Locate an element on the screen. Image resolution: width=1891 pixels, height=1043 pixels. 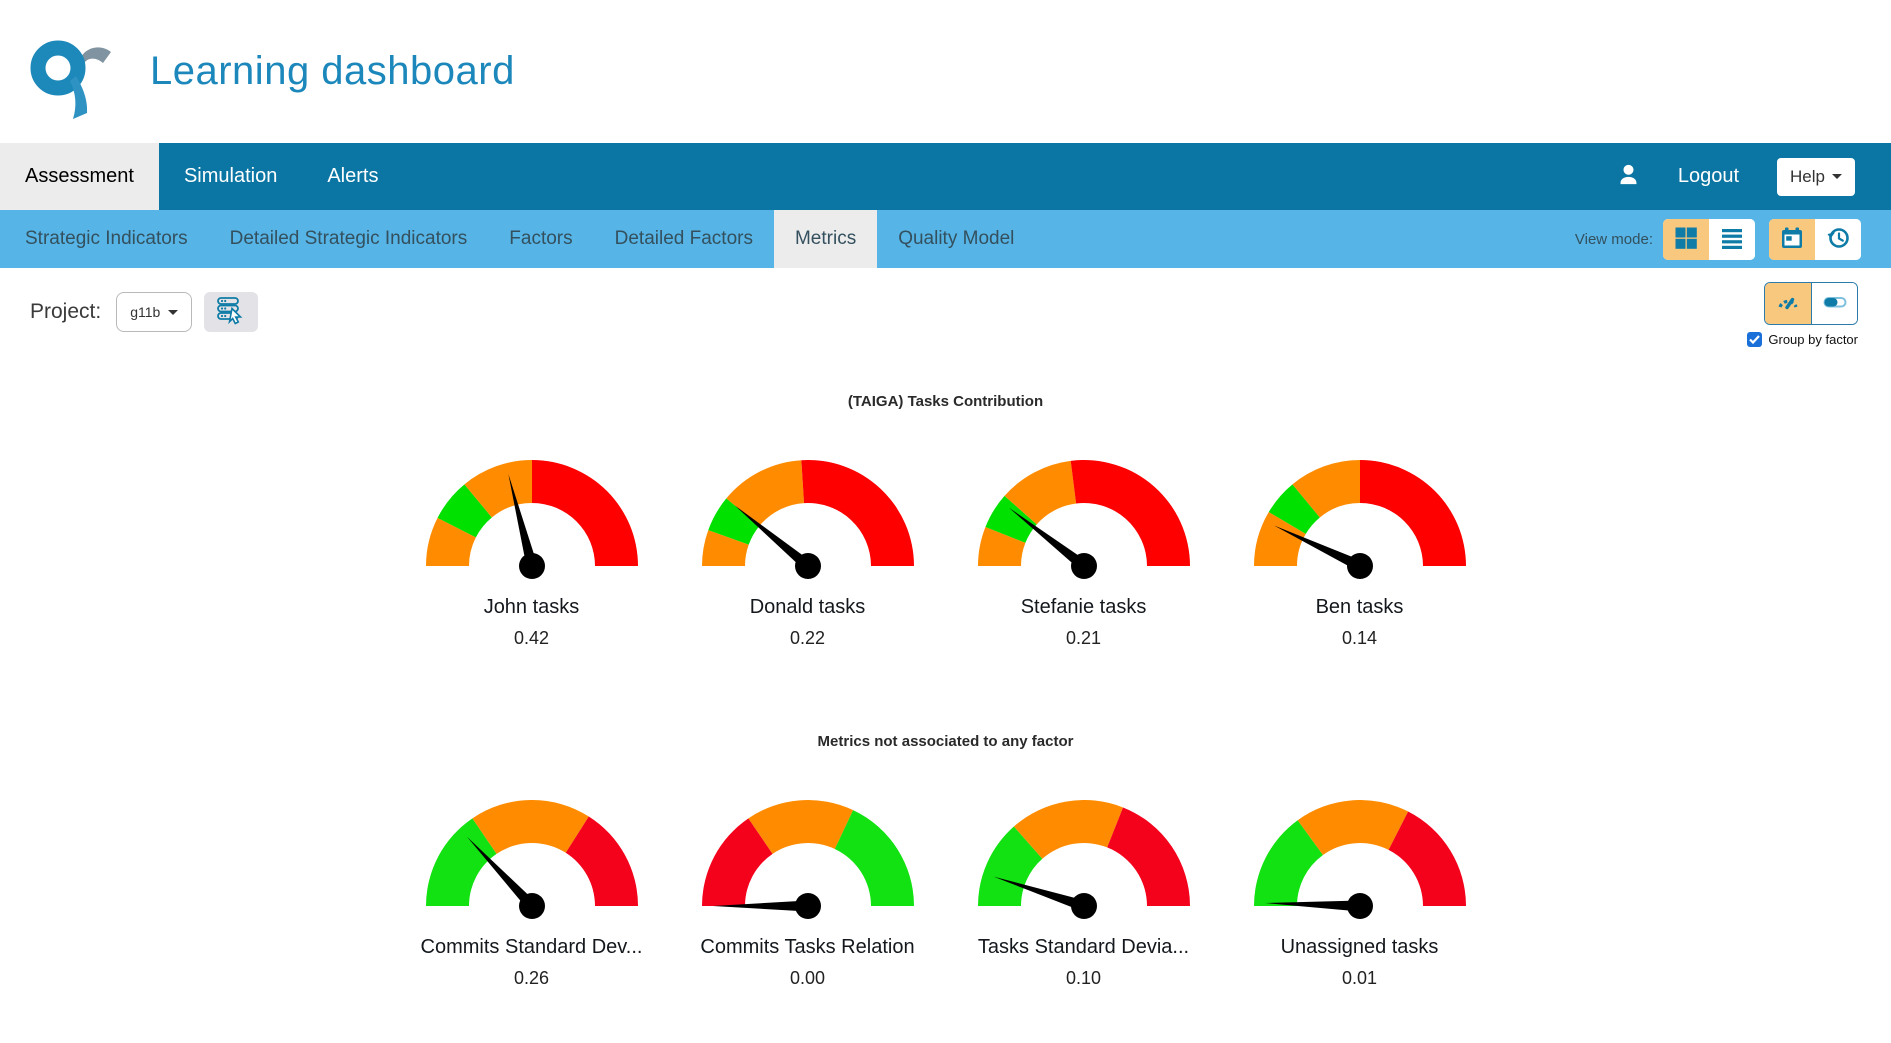
group-by-factor: Group by factor is located at coordinates (1802, 339).